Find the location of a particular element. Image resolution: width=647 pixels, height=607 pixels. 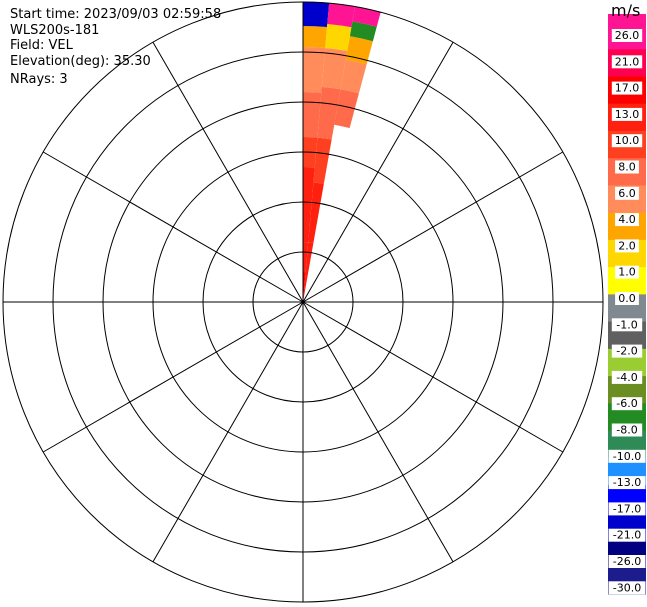

colorbar-tick-label: 6.0 is located at coordinates (627, 193).